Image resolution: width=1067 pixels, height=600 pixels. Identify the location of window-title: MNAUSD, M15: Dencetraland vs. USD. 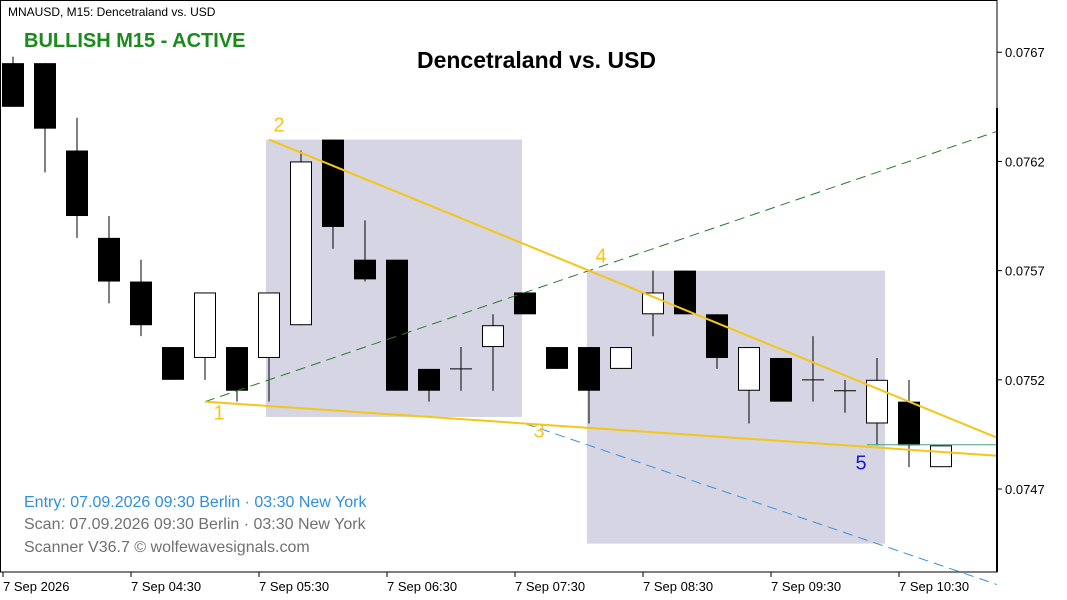
(112, 12).